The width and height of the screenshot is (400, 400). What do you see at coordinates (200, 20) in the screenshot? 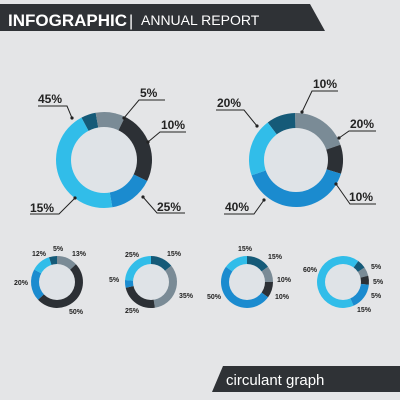
I see `header-subtitle: ANNUAL REPORT` at bounding box center [200, 20].